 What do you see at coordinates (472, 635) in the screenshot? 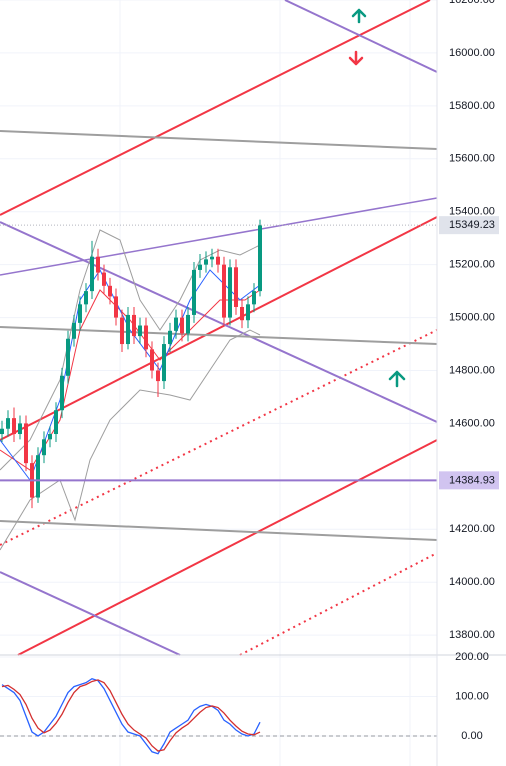
I see `y-tick-label: 13800.00` at bounding box center [472, 635].